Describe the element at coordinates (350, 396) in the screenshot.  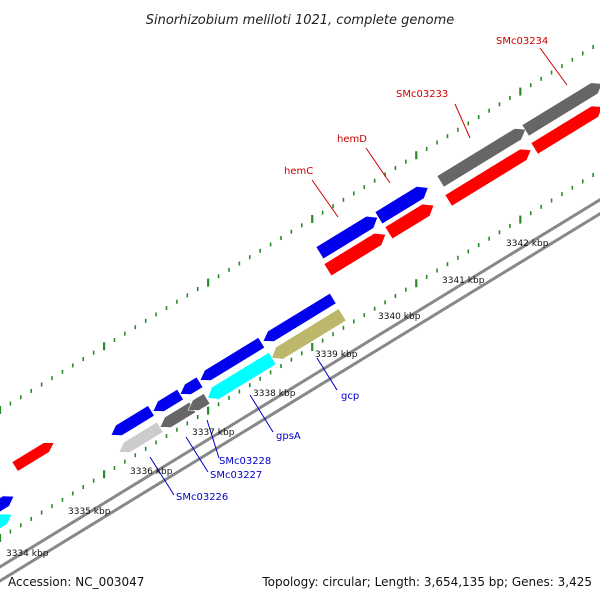
I see `gene-label-gcp: gcp` at that location.